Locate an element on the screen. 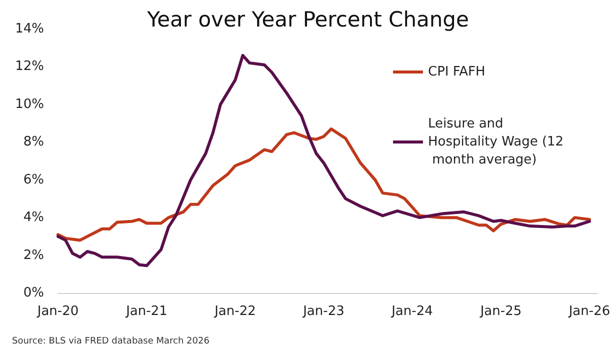 The height and width of the screenshot is (353, 616). x-tick-label: Jan-25 is located at coordinates (500, 311).